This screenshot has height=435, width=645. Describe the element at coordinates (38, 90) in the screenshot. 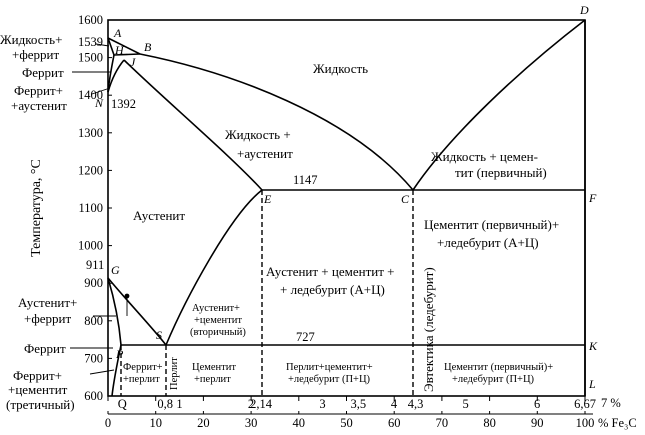

I see `side-ferrite-austenite-1: Феррит+` at that location.